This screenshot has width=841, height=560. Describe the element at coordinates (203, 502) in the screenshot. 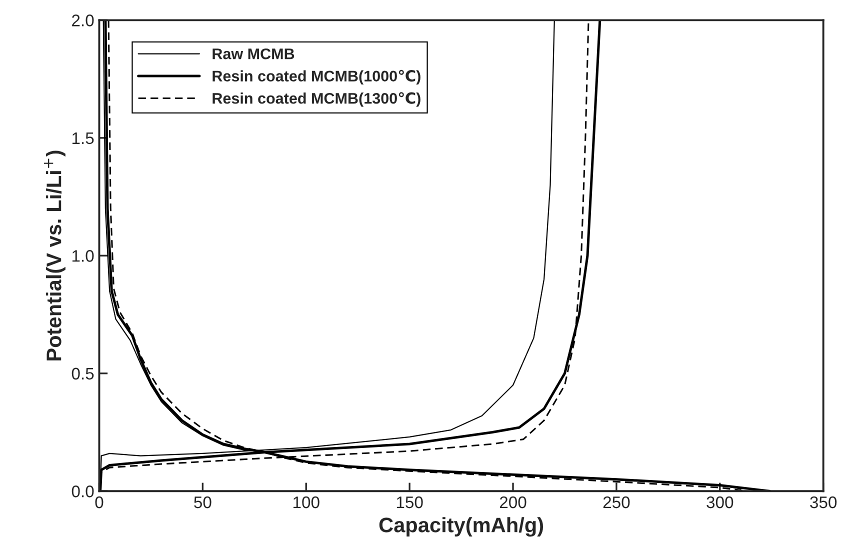

I see `x-tick-label: 50` at that location.